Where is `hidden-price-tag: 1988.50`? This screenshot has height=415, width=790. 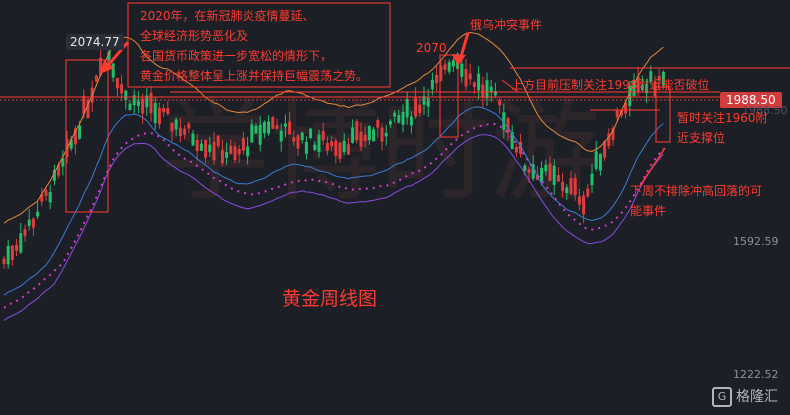 hidden-price-tag: 1988.50 is located at coordinates (765, 110).